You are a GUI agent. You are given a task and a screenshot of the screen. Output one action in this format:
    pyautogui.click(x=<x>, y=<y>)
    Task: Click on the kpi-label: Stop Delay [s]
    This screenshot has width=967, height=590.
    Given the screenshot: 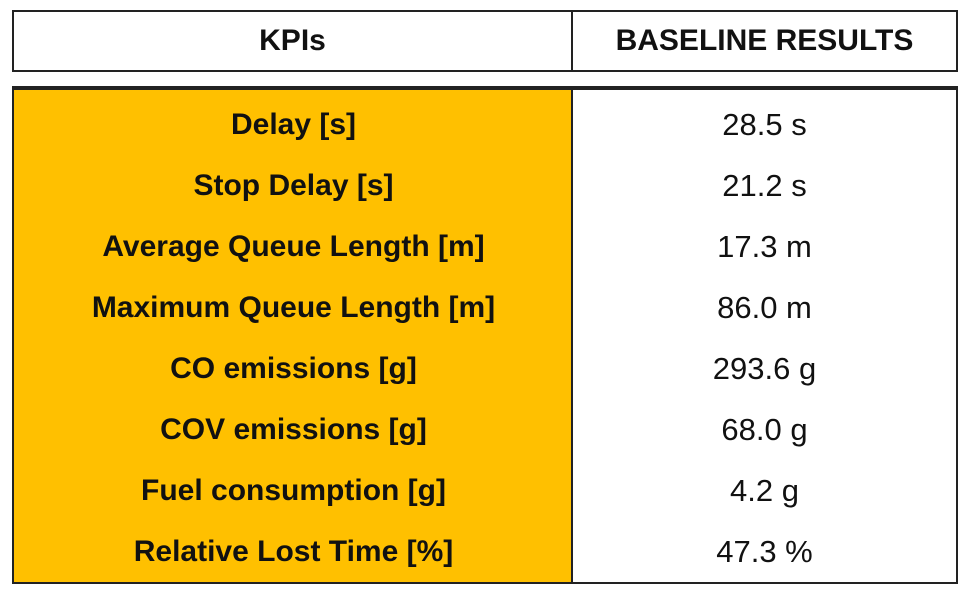 What is the action you would take?
    pyautogui.click(x=293, y=185)
    